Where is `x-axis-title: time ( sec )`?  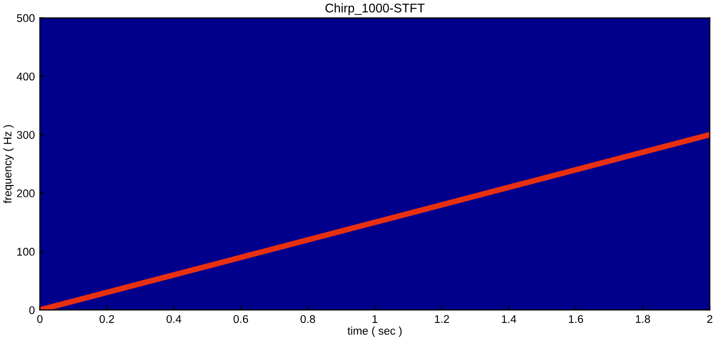
x-axis-title: time ( sec ) is located at coordinates (375, 331).